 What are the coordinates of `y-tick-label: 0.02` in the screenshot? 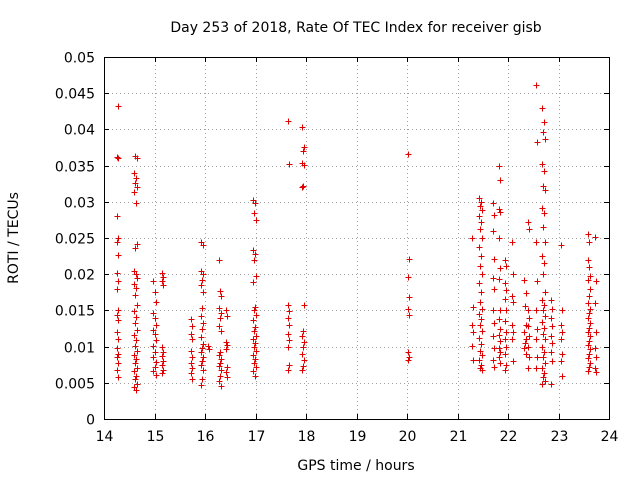 It's located at (79, 276).